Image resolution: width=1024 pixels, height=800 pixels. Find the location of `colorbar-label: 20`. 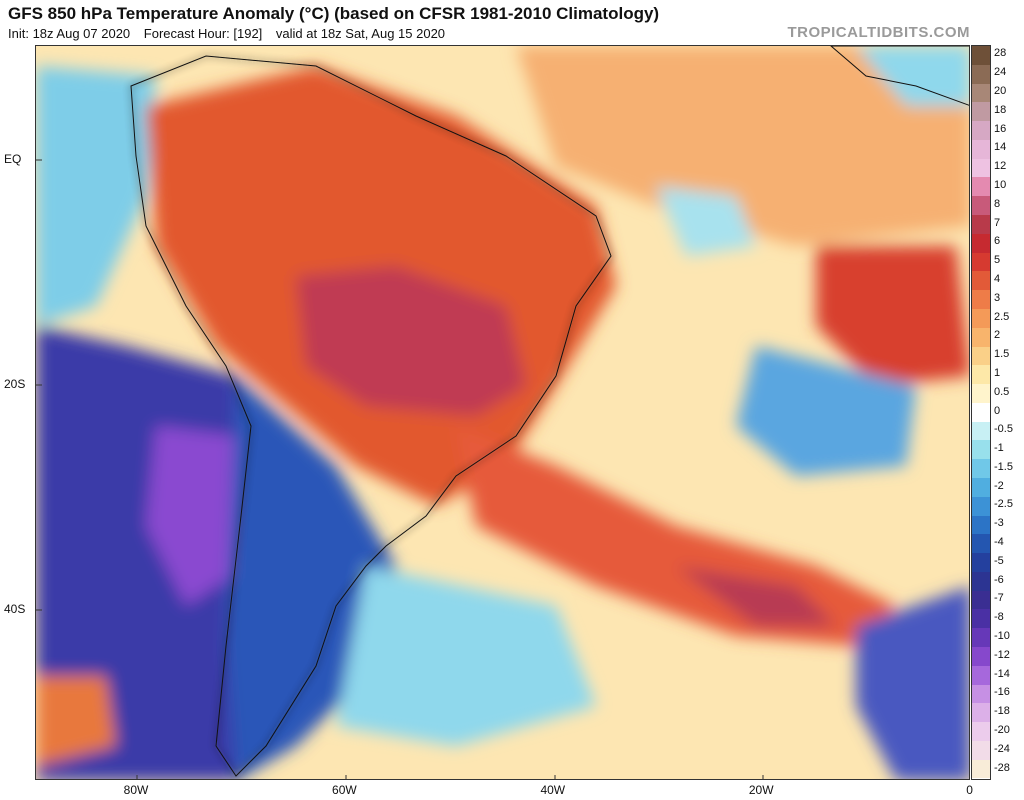

colorbar-label: 20 is located at coordinates (1000, 90).